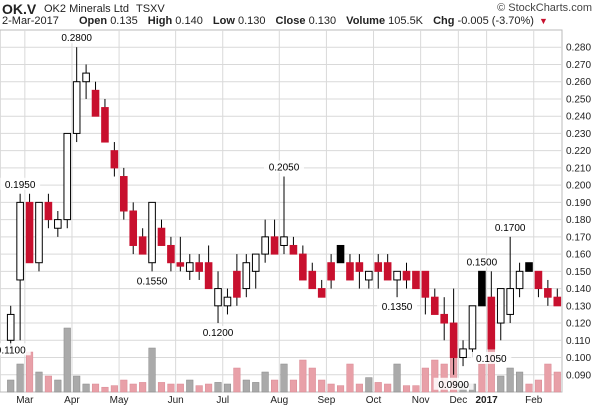  I want to click on x-tick-label: Mar, so click(25, 400).